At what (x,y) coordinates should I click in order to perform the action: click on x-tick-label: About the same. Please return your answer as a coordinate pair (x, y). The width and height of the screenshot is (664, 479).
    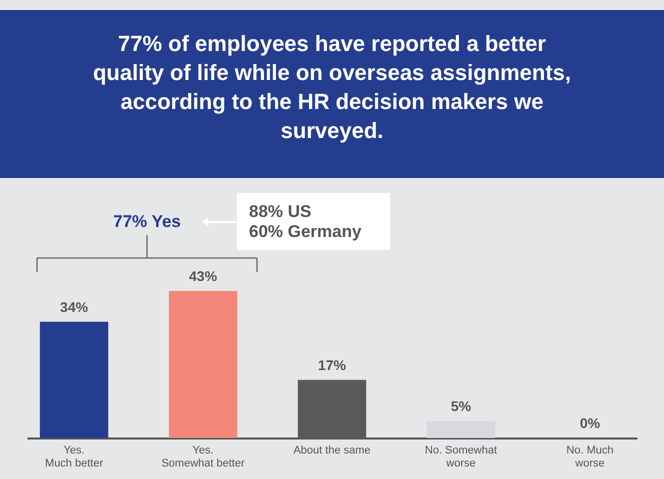
    Looking at the image, I should click on (332, 450).